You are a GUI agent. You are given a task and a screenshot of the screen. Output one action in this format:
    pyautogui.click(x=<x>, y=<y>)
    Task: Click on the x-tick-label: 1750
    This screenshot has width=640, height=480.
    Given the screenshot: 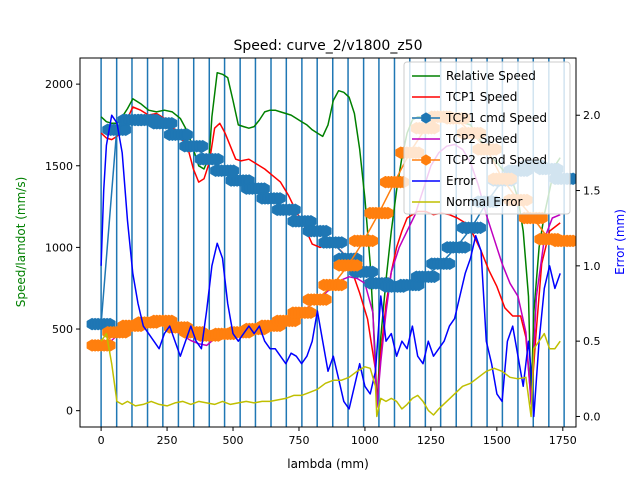 What is the action you would take?
    pyautogui.click(x=563, y=440)
    